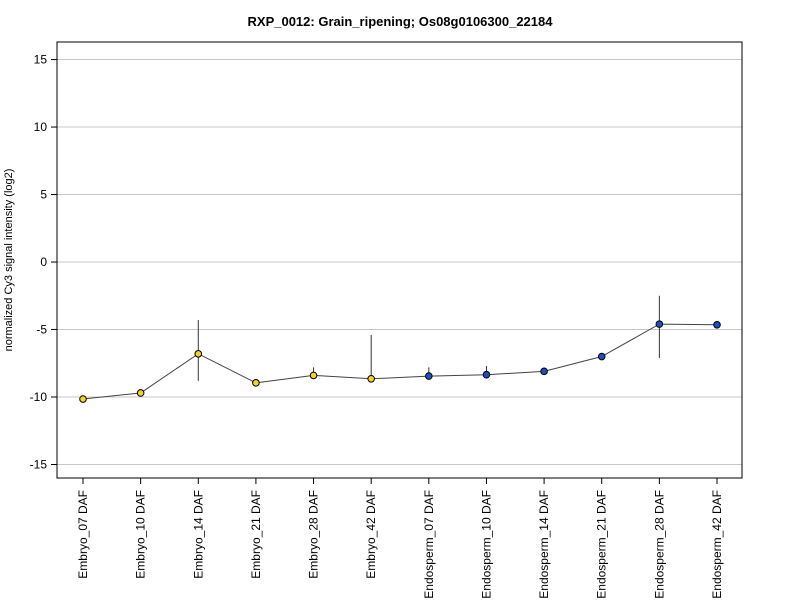 The height and width of the screenshot is (600, 800). Describe the element at coordinates (717, 544) in the screenshot. I see `x-tick-label: Endosperm_42 DAF` at that location.